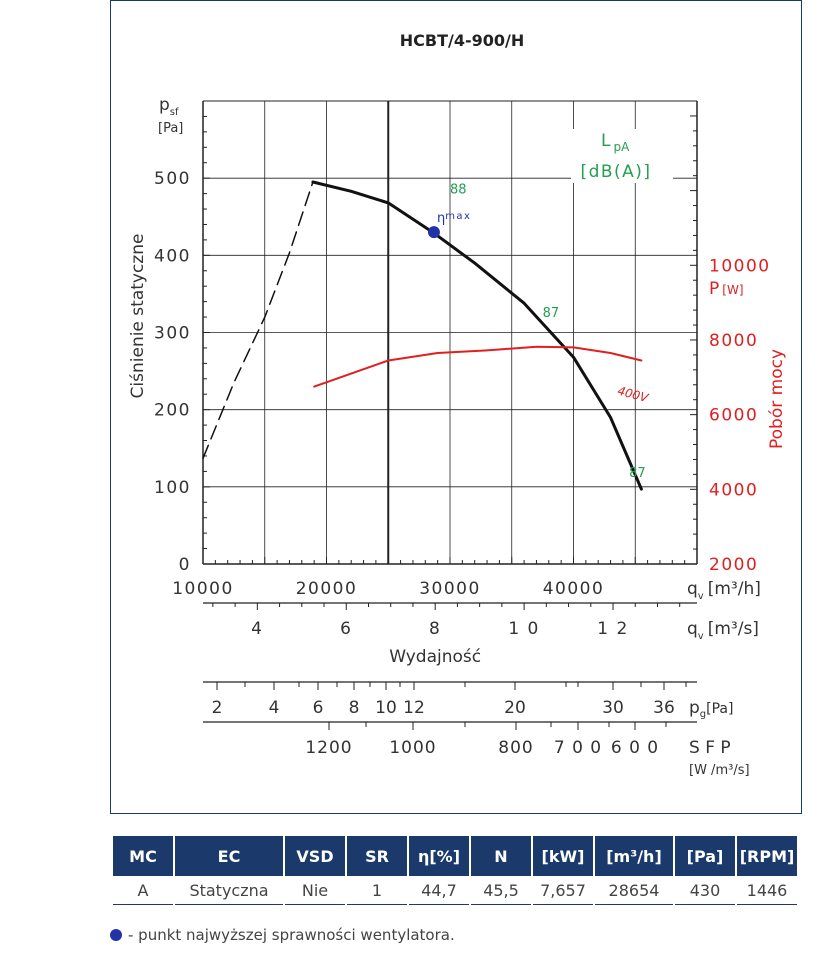 This screenshot has height=956, width=834. What do you see at coordinates (377, 856) in the screenshot?
I see `table-header-cell: SR` at bounding box center [377, 856].